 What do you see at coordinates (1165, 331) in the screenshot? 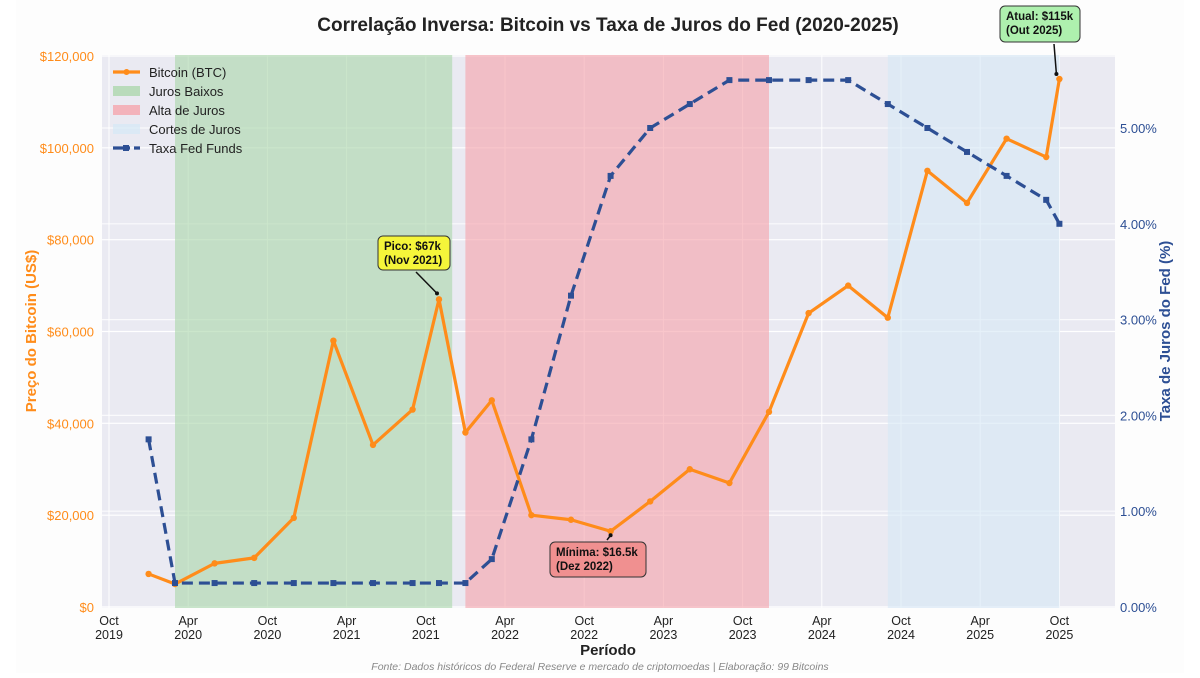
I see `y-axis-label-right: Taxa de Juros do Fed (%)` at bounding box center [1165, 331].